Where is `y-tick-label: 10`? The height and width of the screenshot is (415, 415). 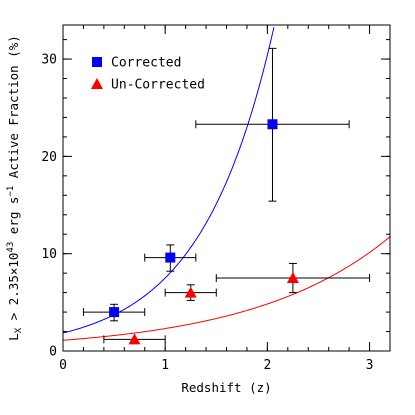
y-tick-label: 10 is located at coordinates (49, 254).